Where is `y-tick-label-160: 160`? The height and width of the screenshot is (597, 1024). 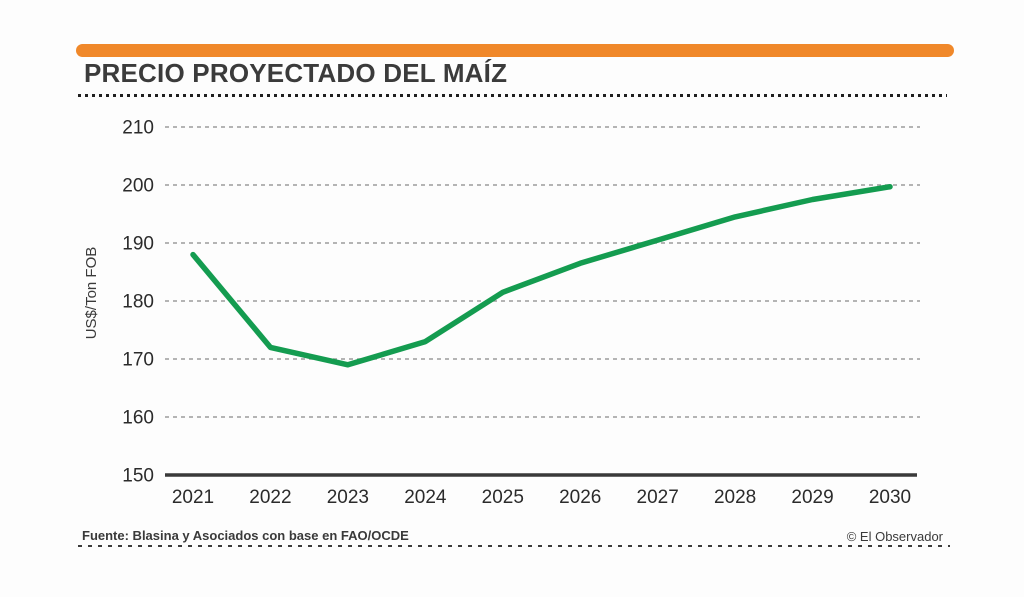 y-tick-label-160: 160 is located at coordinates (138, 418).